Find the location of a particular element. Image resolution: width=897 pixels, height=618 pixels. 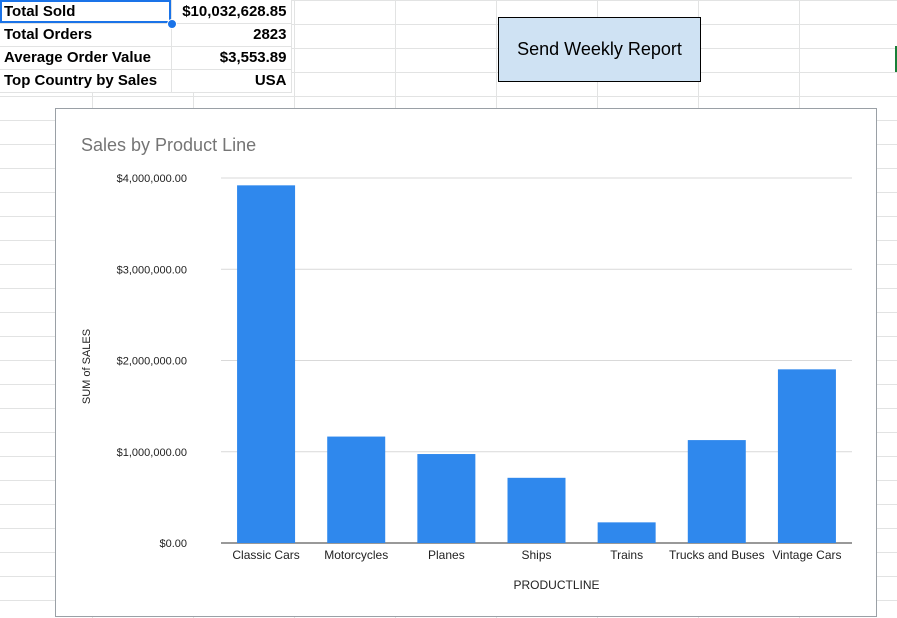

chart-title: Sales by Product Line is located at coordinates (168, 145).